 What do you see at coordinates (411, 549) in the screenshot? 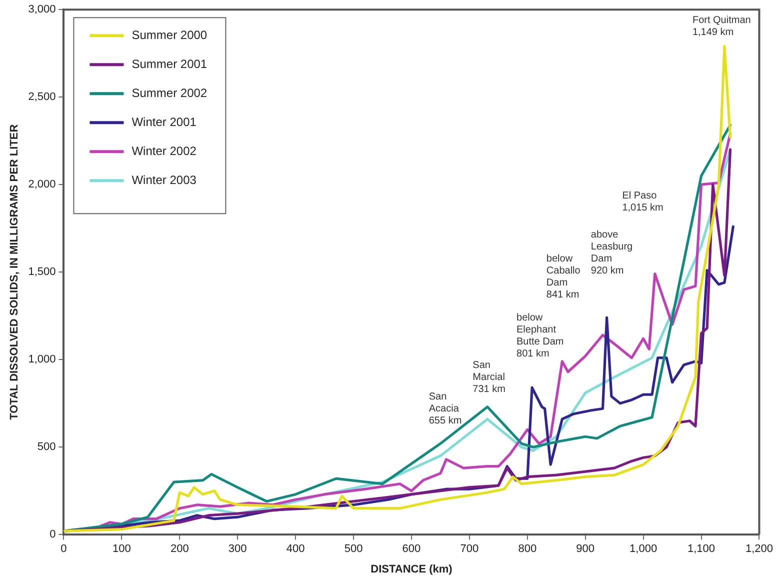
I see `x-tick-label: 600` at bounding box center [411, 549].